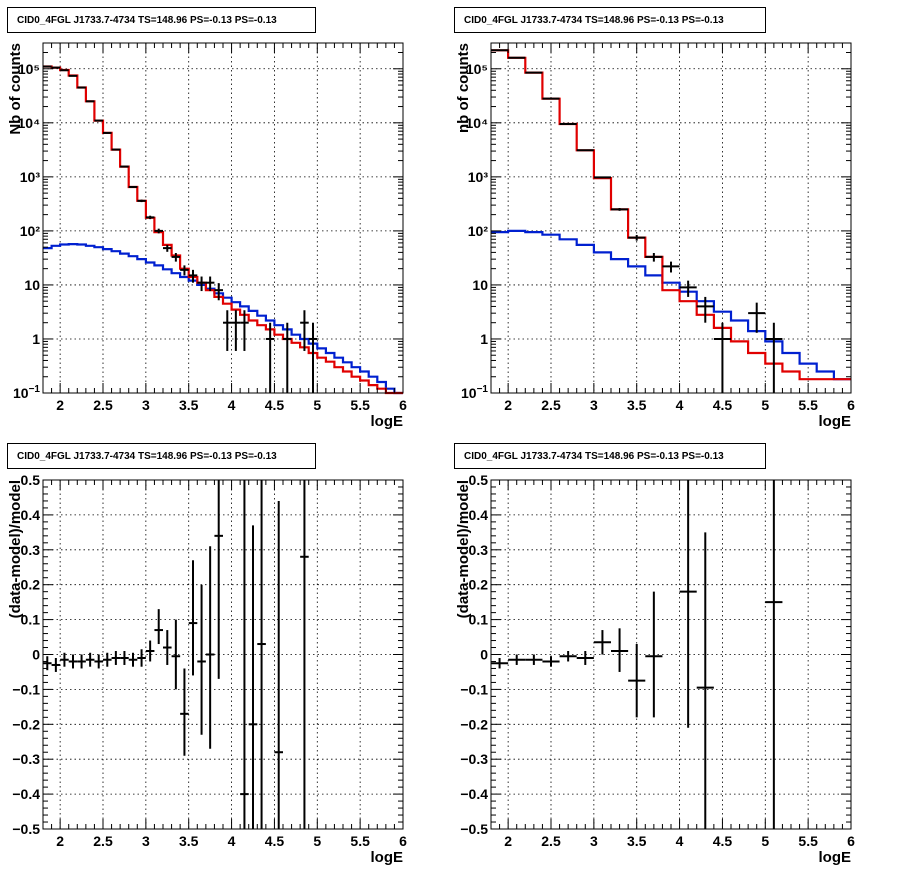 This screenshot has width=898, height=875. Describe the element at coordinates (723, 841) in the screenshot. I see `x-tick-label: 4.5` at that location.